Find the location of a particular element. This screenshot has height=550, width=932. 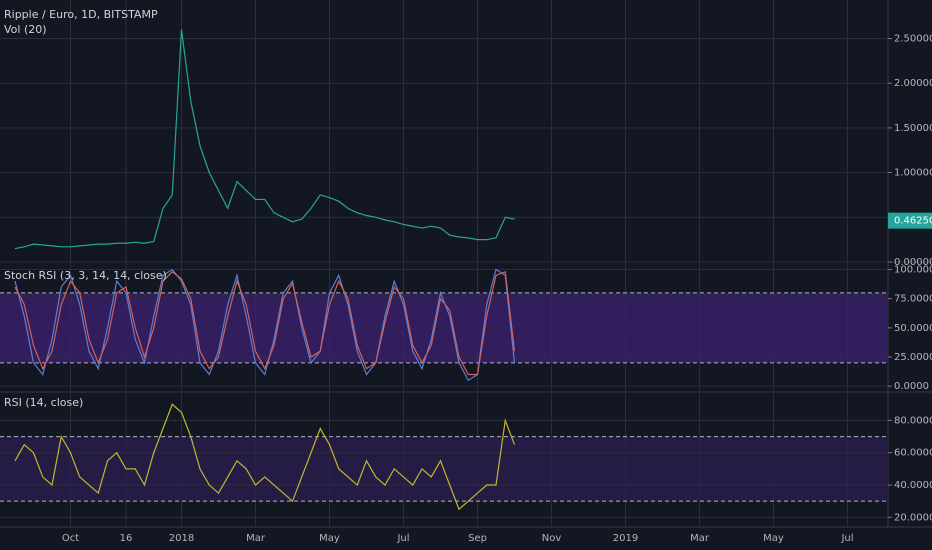

y-tick-label: 2.00000 is located at coordinates (913, 83).